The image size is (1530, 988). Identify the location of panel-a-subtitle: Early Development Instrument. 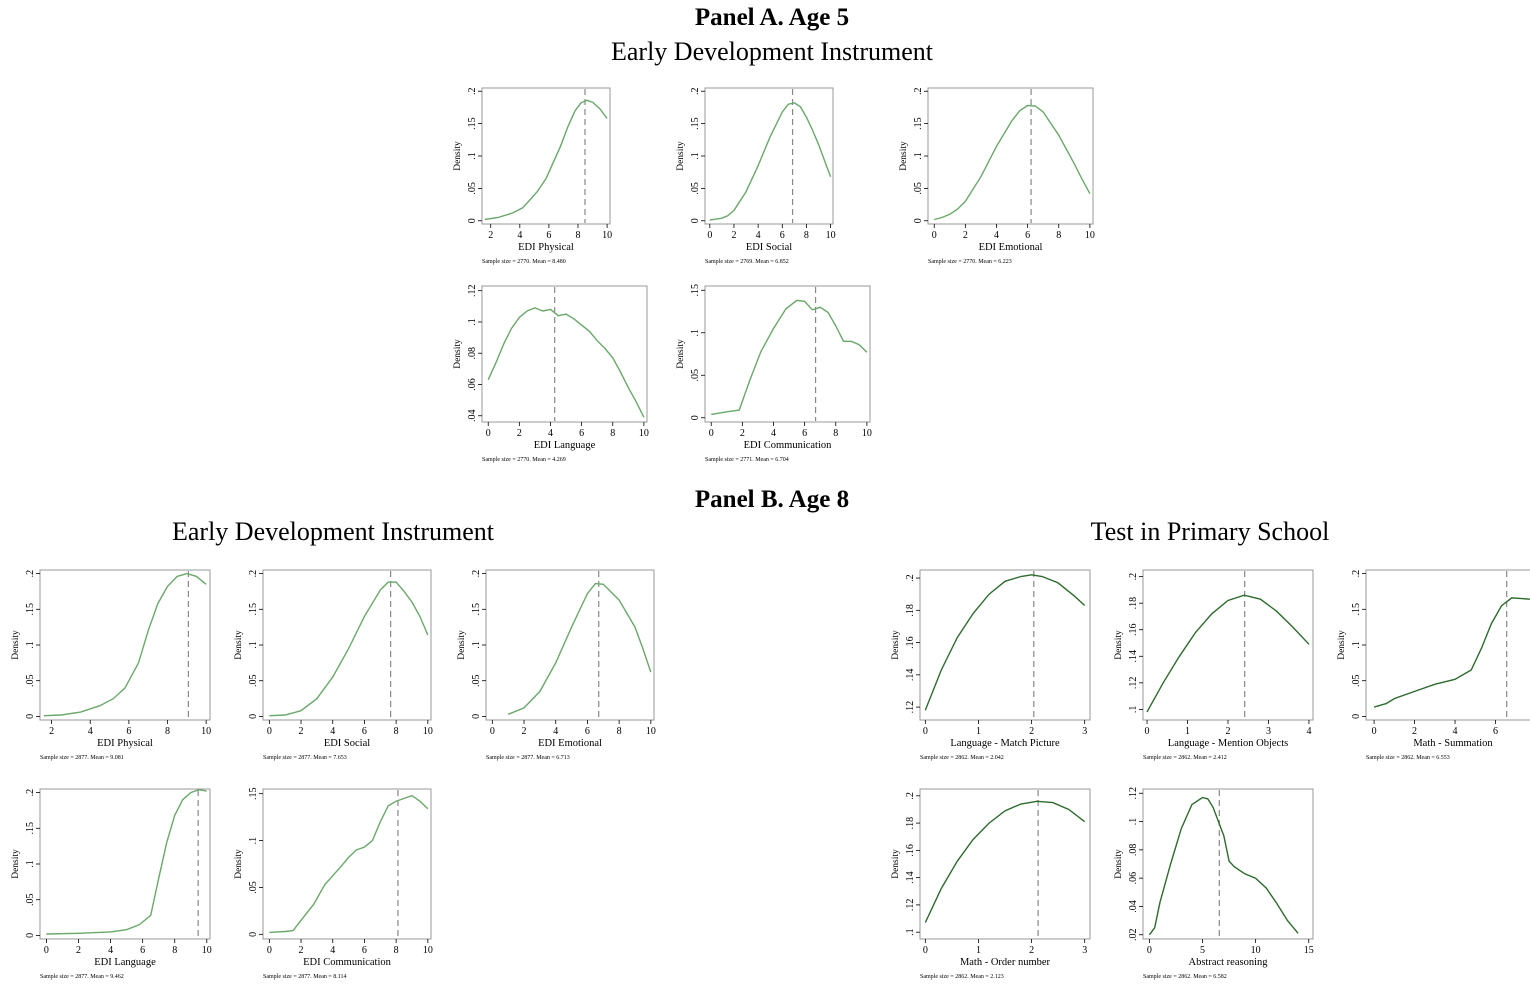
(772, 51).